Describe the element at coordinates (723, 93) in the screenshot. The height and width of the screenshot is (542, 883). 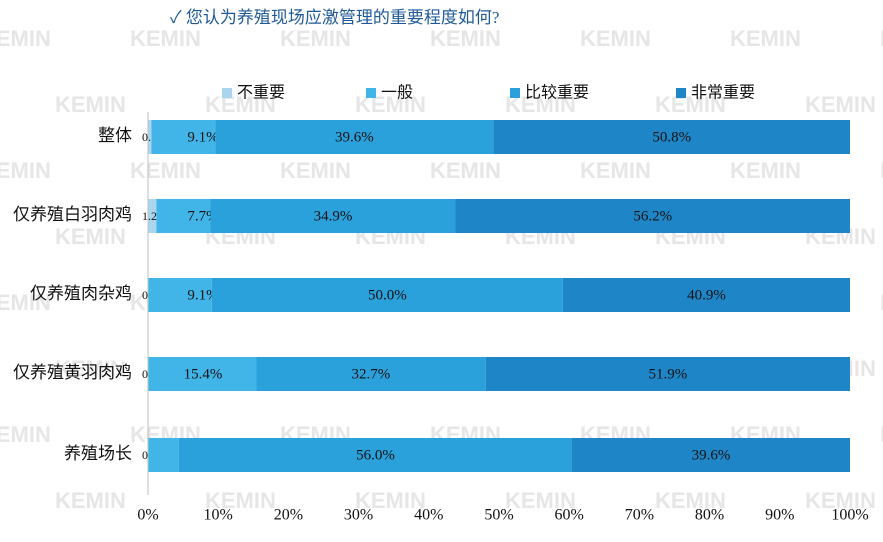
I see `legend-label: 非常重要` at that location.